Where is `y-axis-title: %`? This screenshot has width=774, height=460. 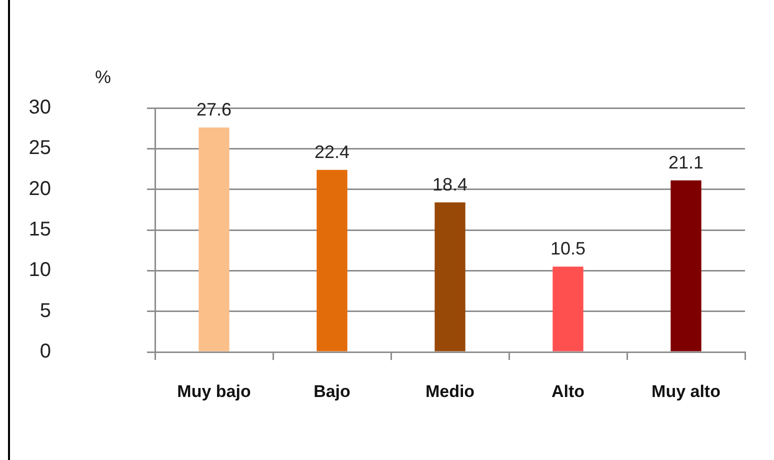 y-axis-title: % is located at coordinates (103, 76).